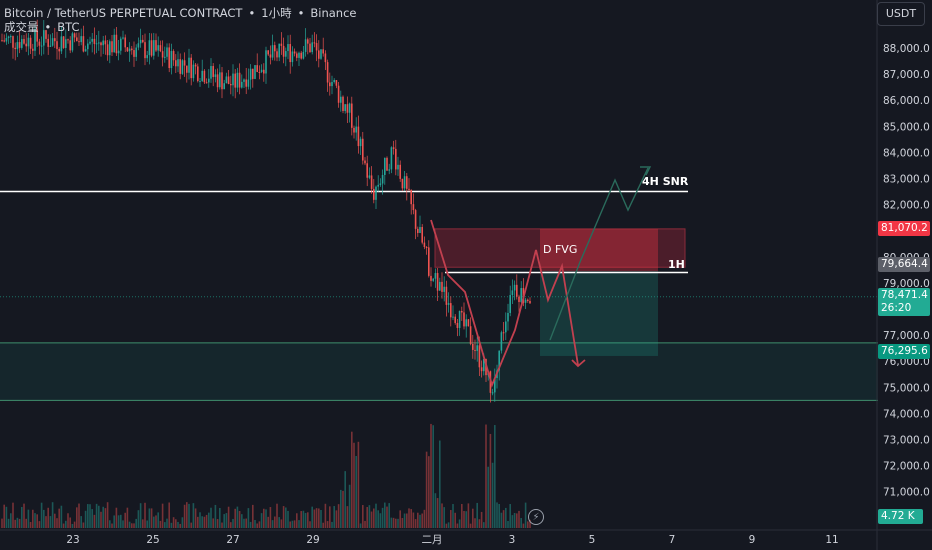  What do you see at coordinates (72, 540) in the screenshot?
I see `x-tick-label: 23` at bounding box center [72, 540].